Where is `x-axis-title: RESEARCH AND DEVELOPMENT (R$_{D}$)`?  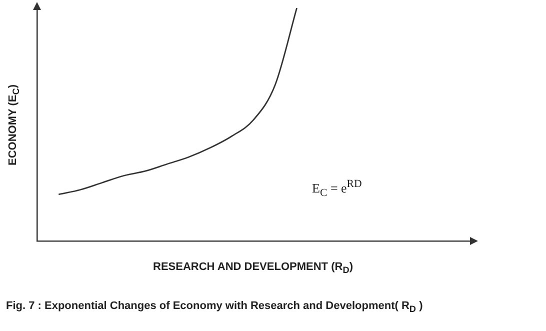 x-axis-title: RESEARCH AND DEVELOPMENT (R$_{D}$) is located at coordinates (253, 268).